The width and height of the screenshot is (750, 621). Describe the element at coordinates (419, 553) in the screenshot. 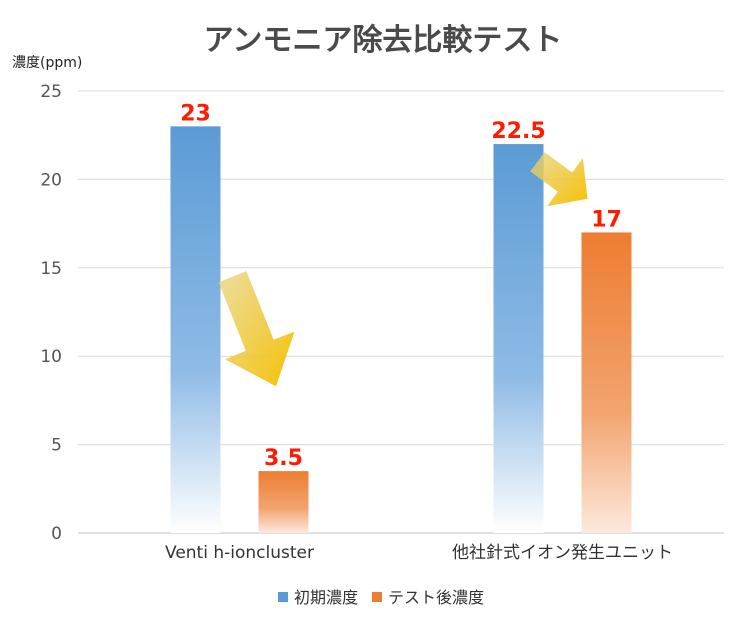

I see `x-axis-ticks: Venti h-ioncluster 他社針式イオン発生ユニット` at that location.